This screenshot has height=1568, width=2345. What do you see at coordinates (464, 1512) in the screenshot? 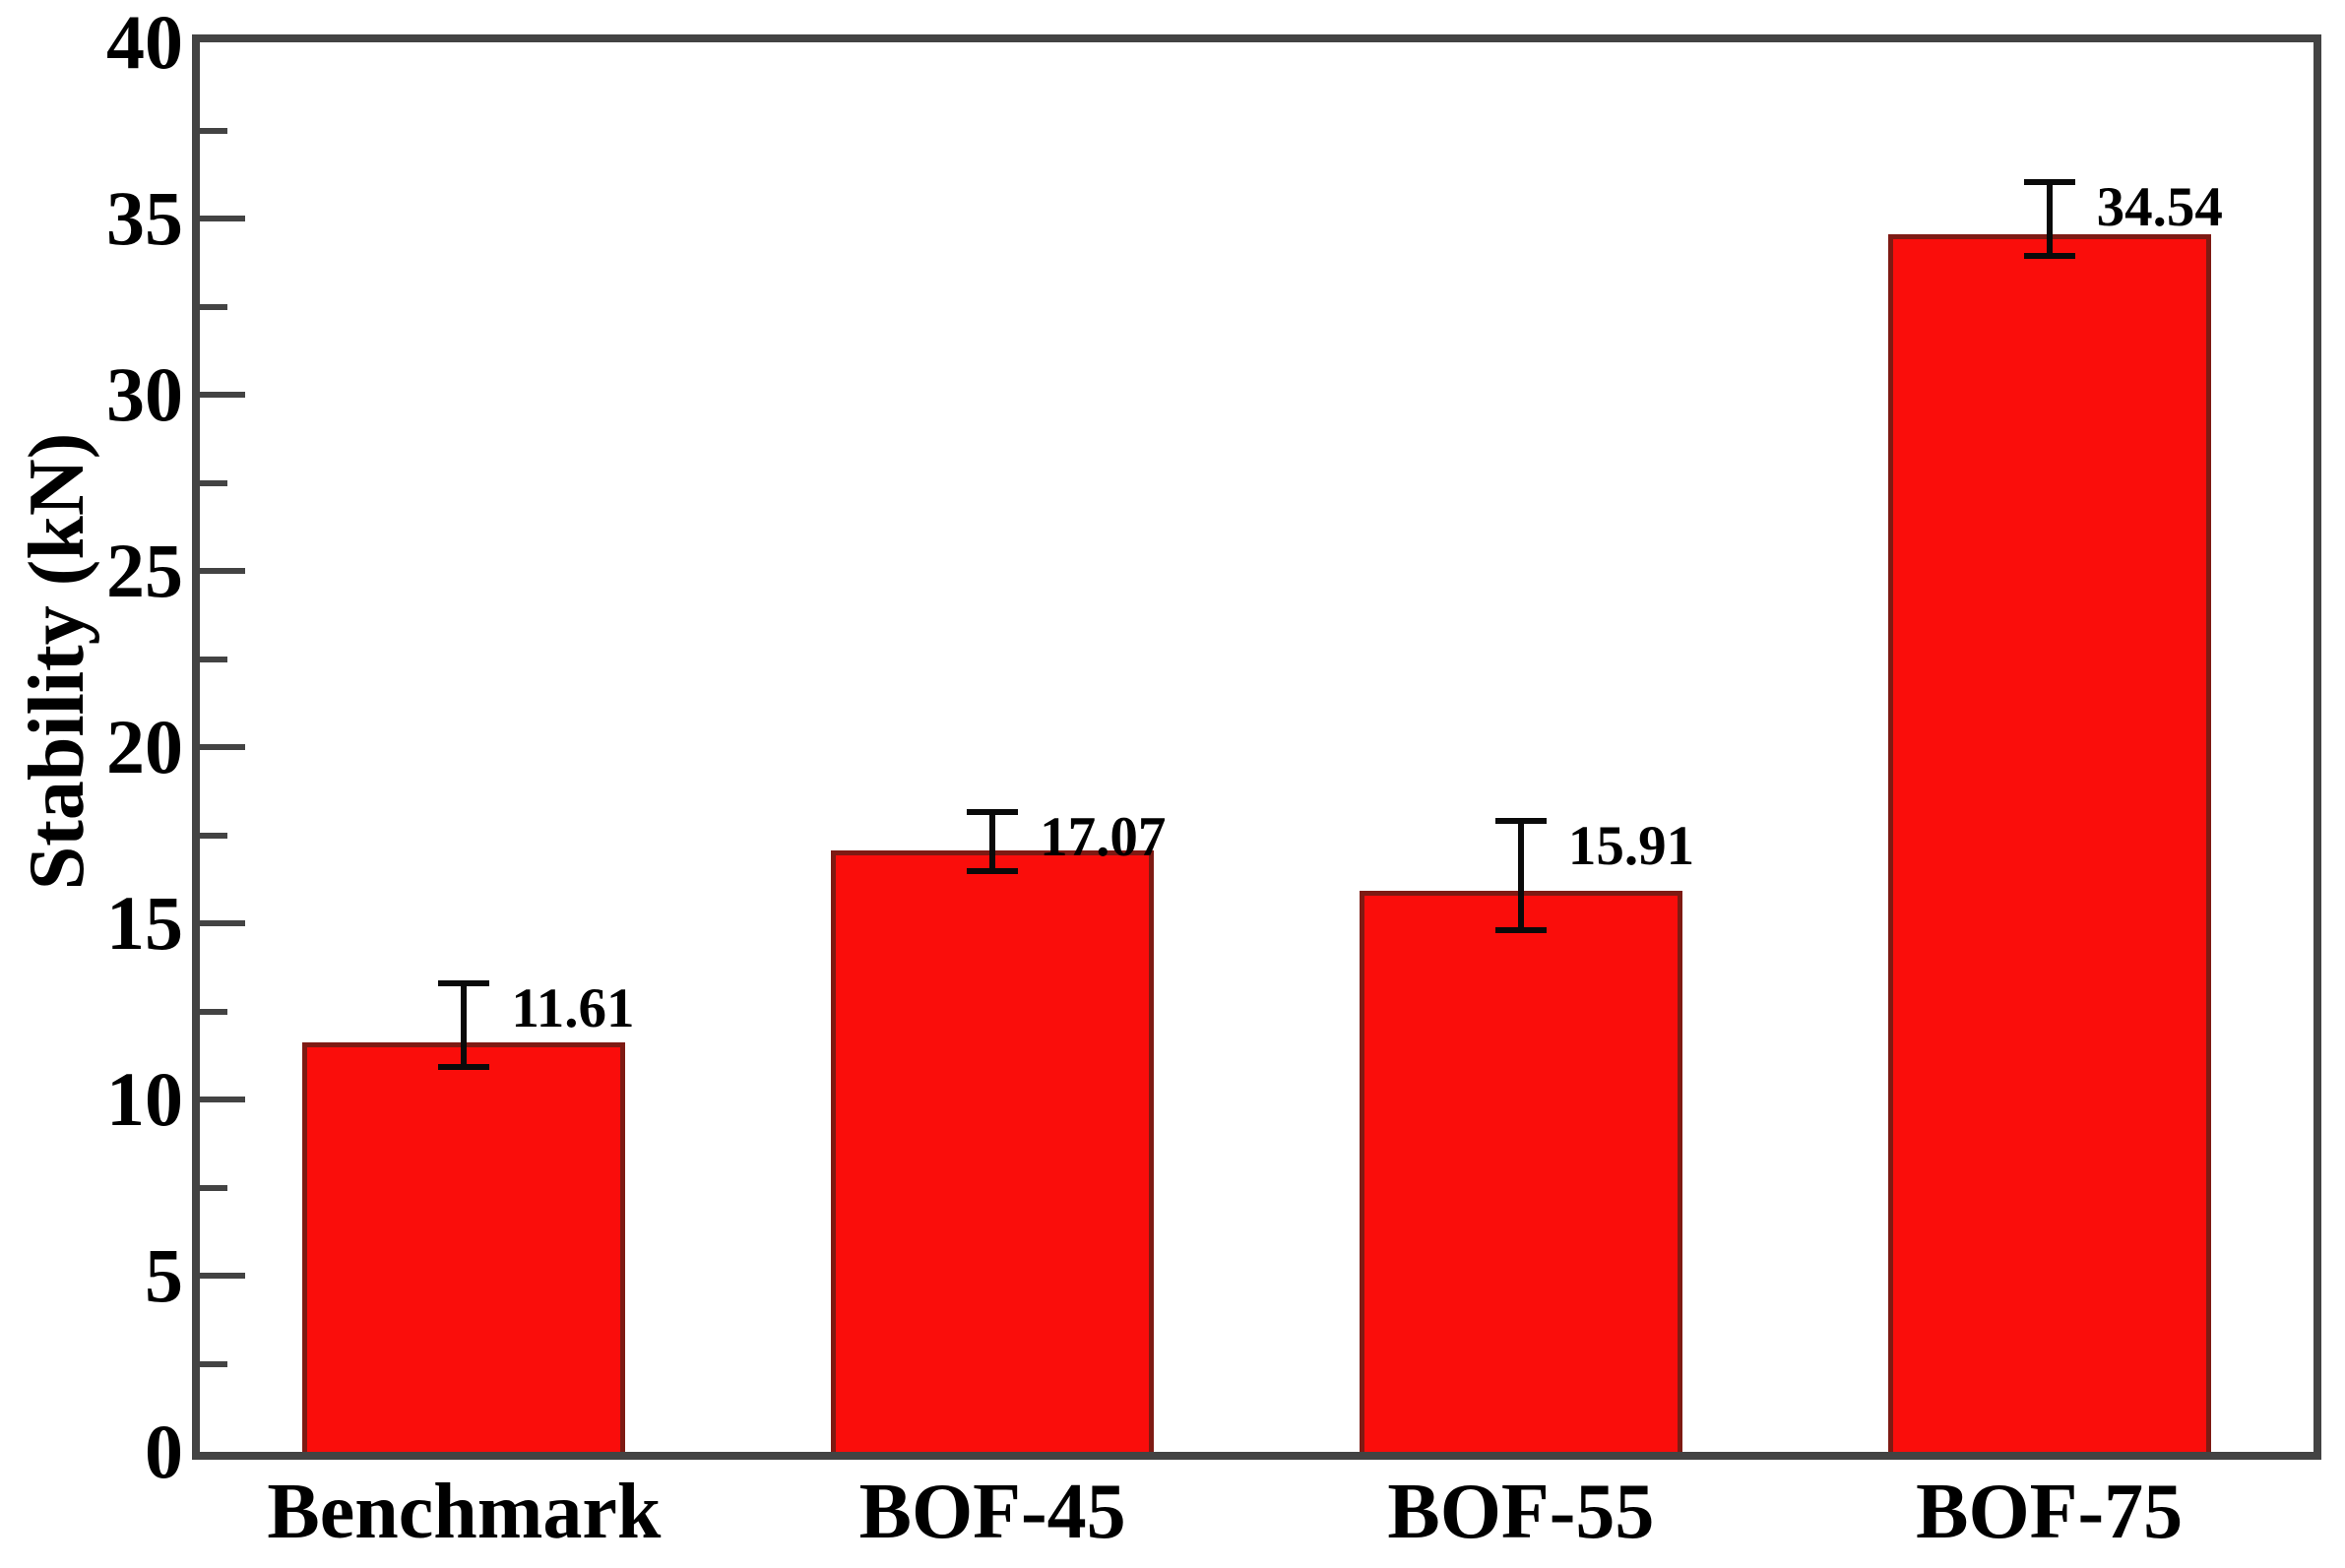
I see `x-tick-label-benchmark: Benchmark` at bounding box center [464, 1512].